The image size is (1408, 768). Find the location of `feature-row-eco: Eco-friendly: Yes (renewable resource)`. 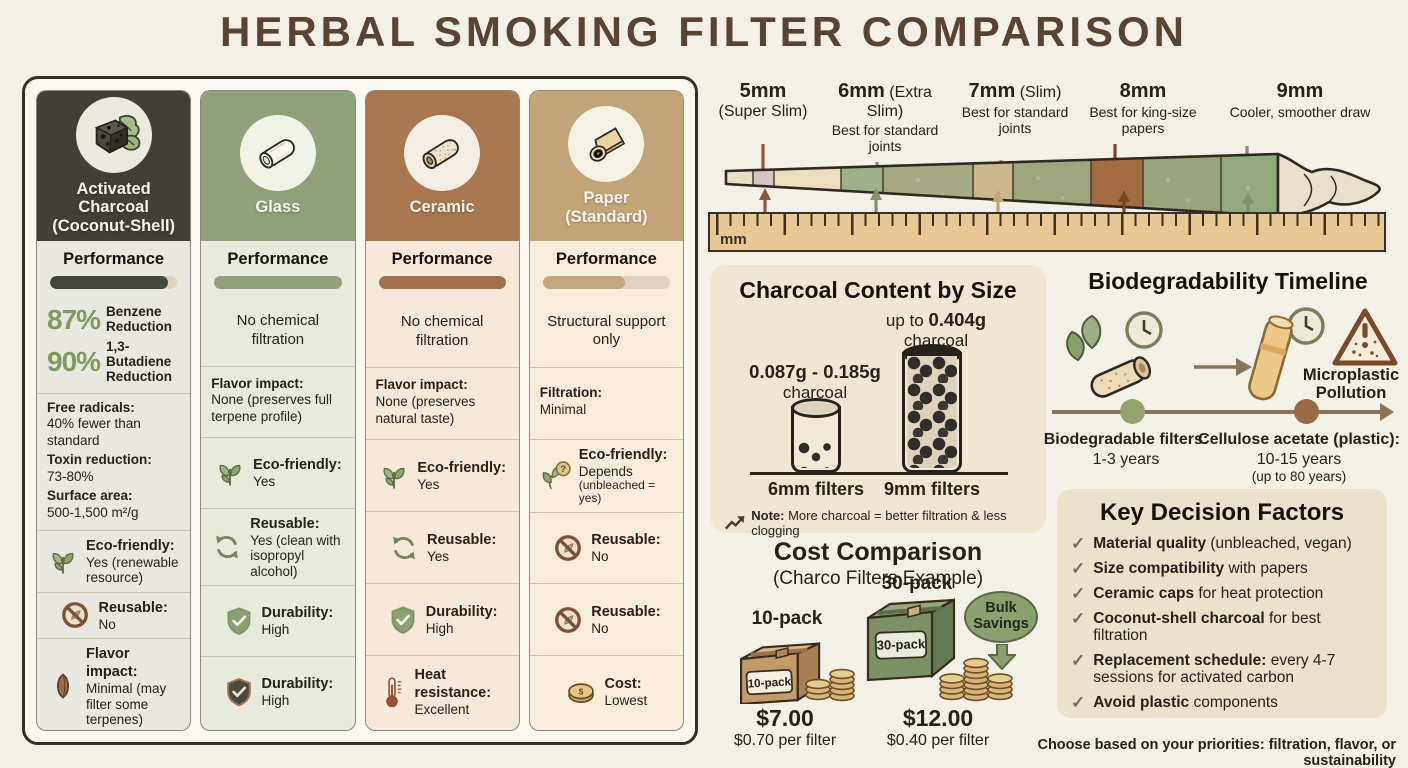

feature-row-eco: Eco-friendly: Yes (renewable resource) is located at coordinates (114, 560).